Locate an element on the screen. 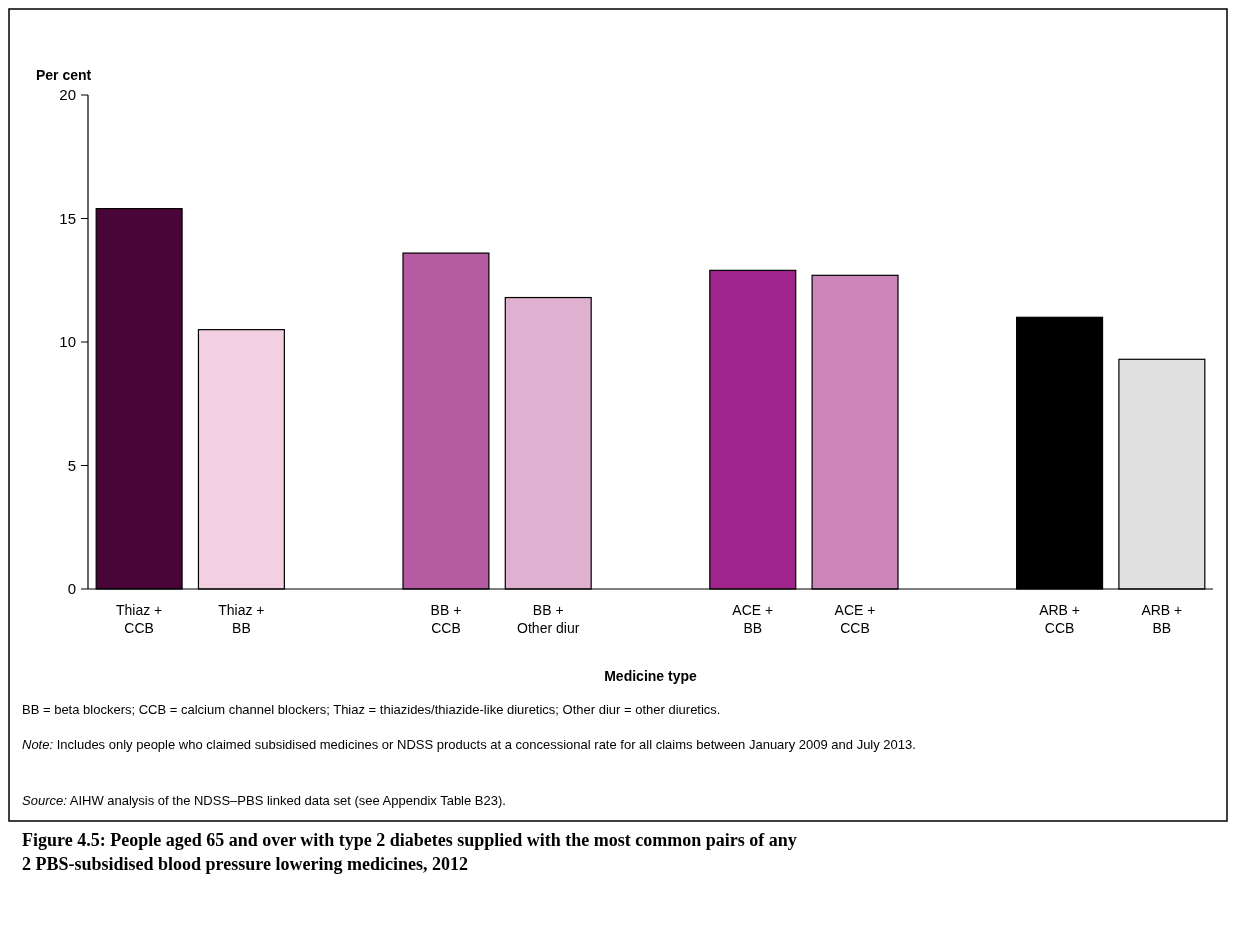  y-tick-label: 0 is located at coordinates (71, 589).